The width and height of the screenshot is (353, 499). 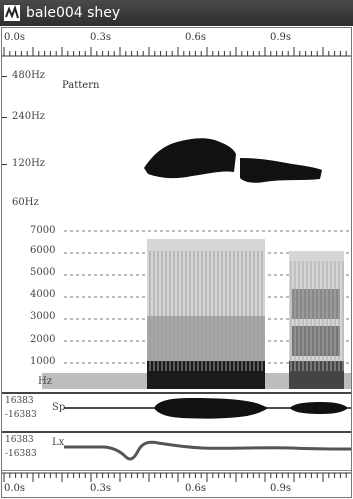 I want to click on spec-y-label-2000: 2000, so click(x=43, y=339).